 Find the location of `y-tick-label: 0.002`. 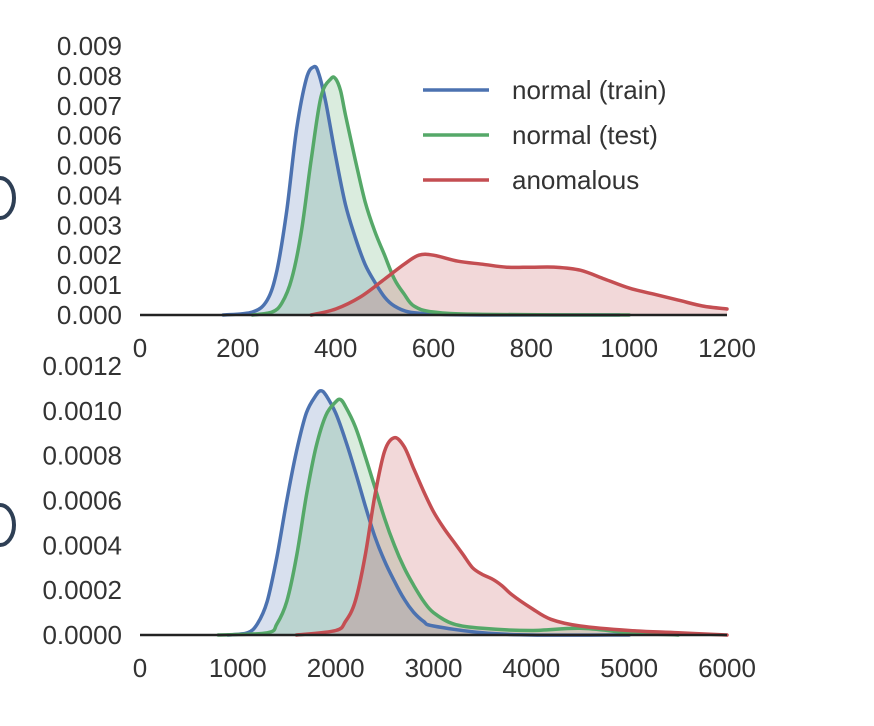

y-tick-label: 0.002 is located at coordinates (89, 255).